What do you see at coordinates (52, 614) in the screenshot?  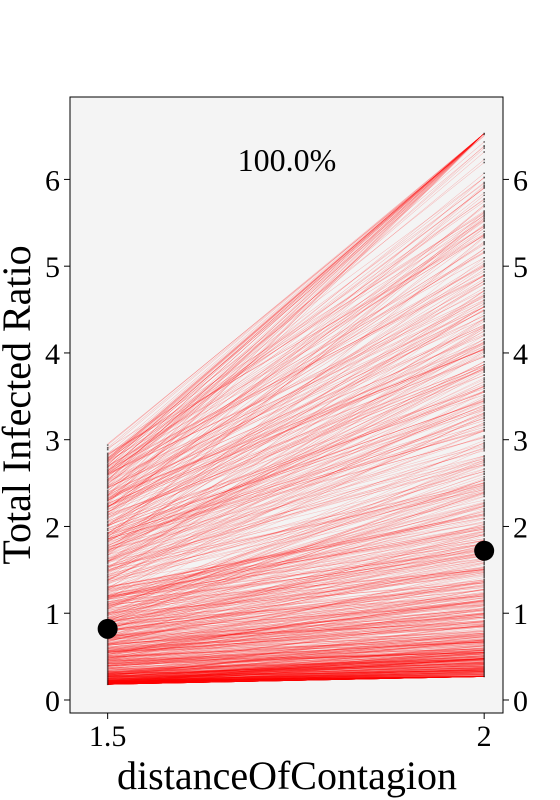 I see `y-tick-label-left: 1` at bounding box center [52, 614].